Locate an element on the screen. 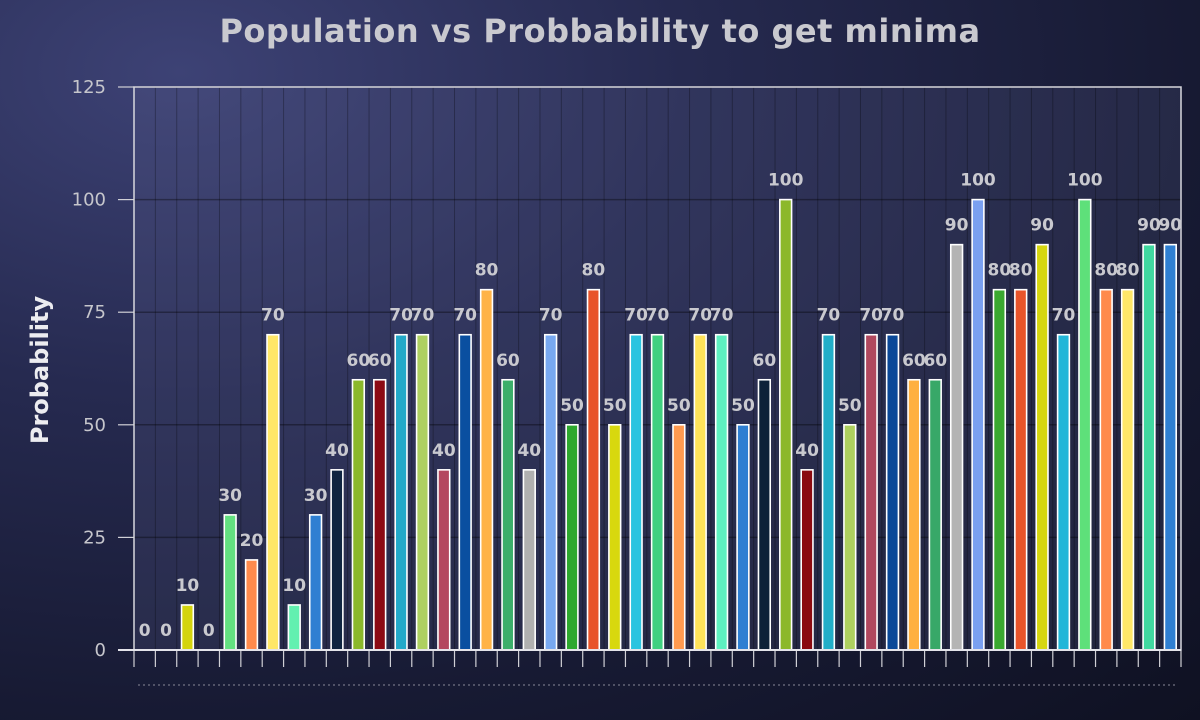 This screenshot has width=1200, height=720. y-tick-label: 25 is located at coordinates (94, 537).